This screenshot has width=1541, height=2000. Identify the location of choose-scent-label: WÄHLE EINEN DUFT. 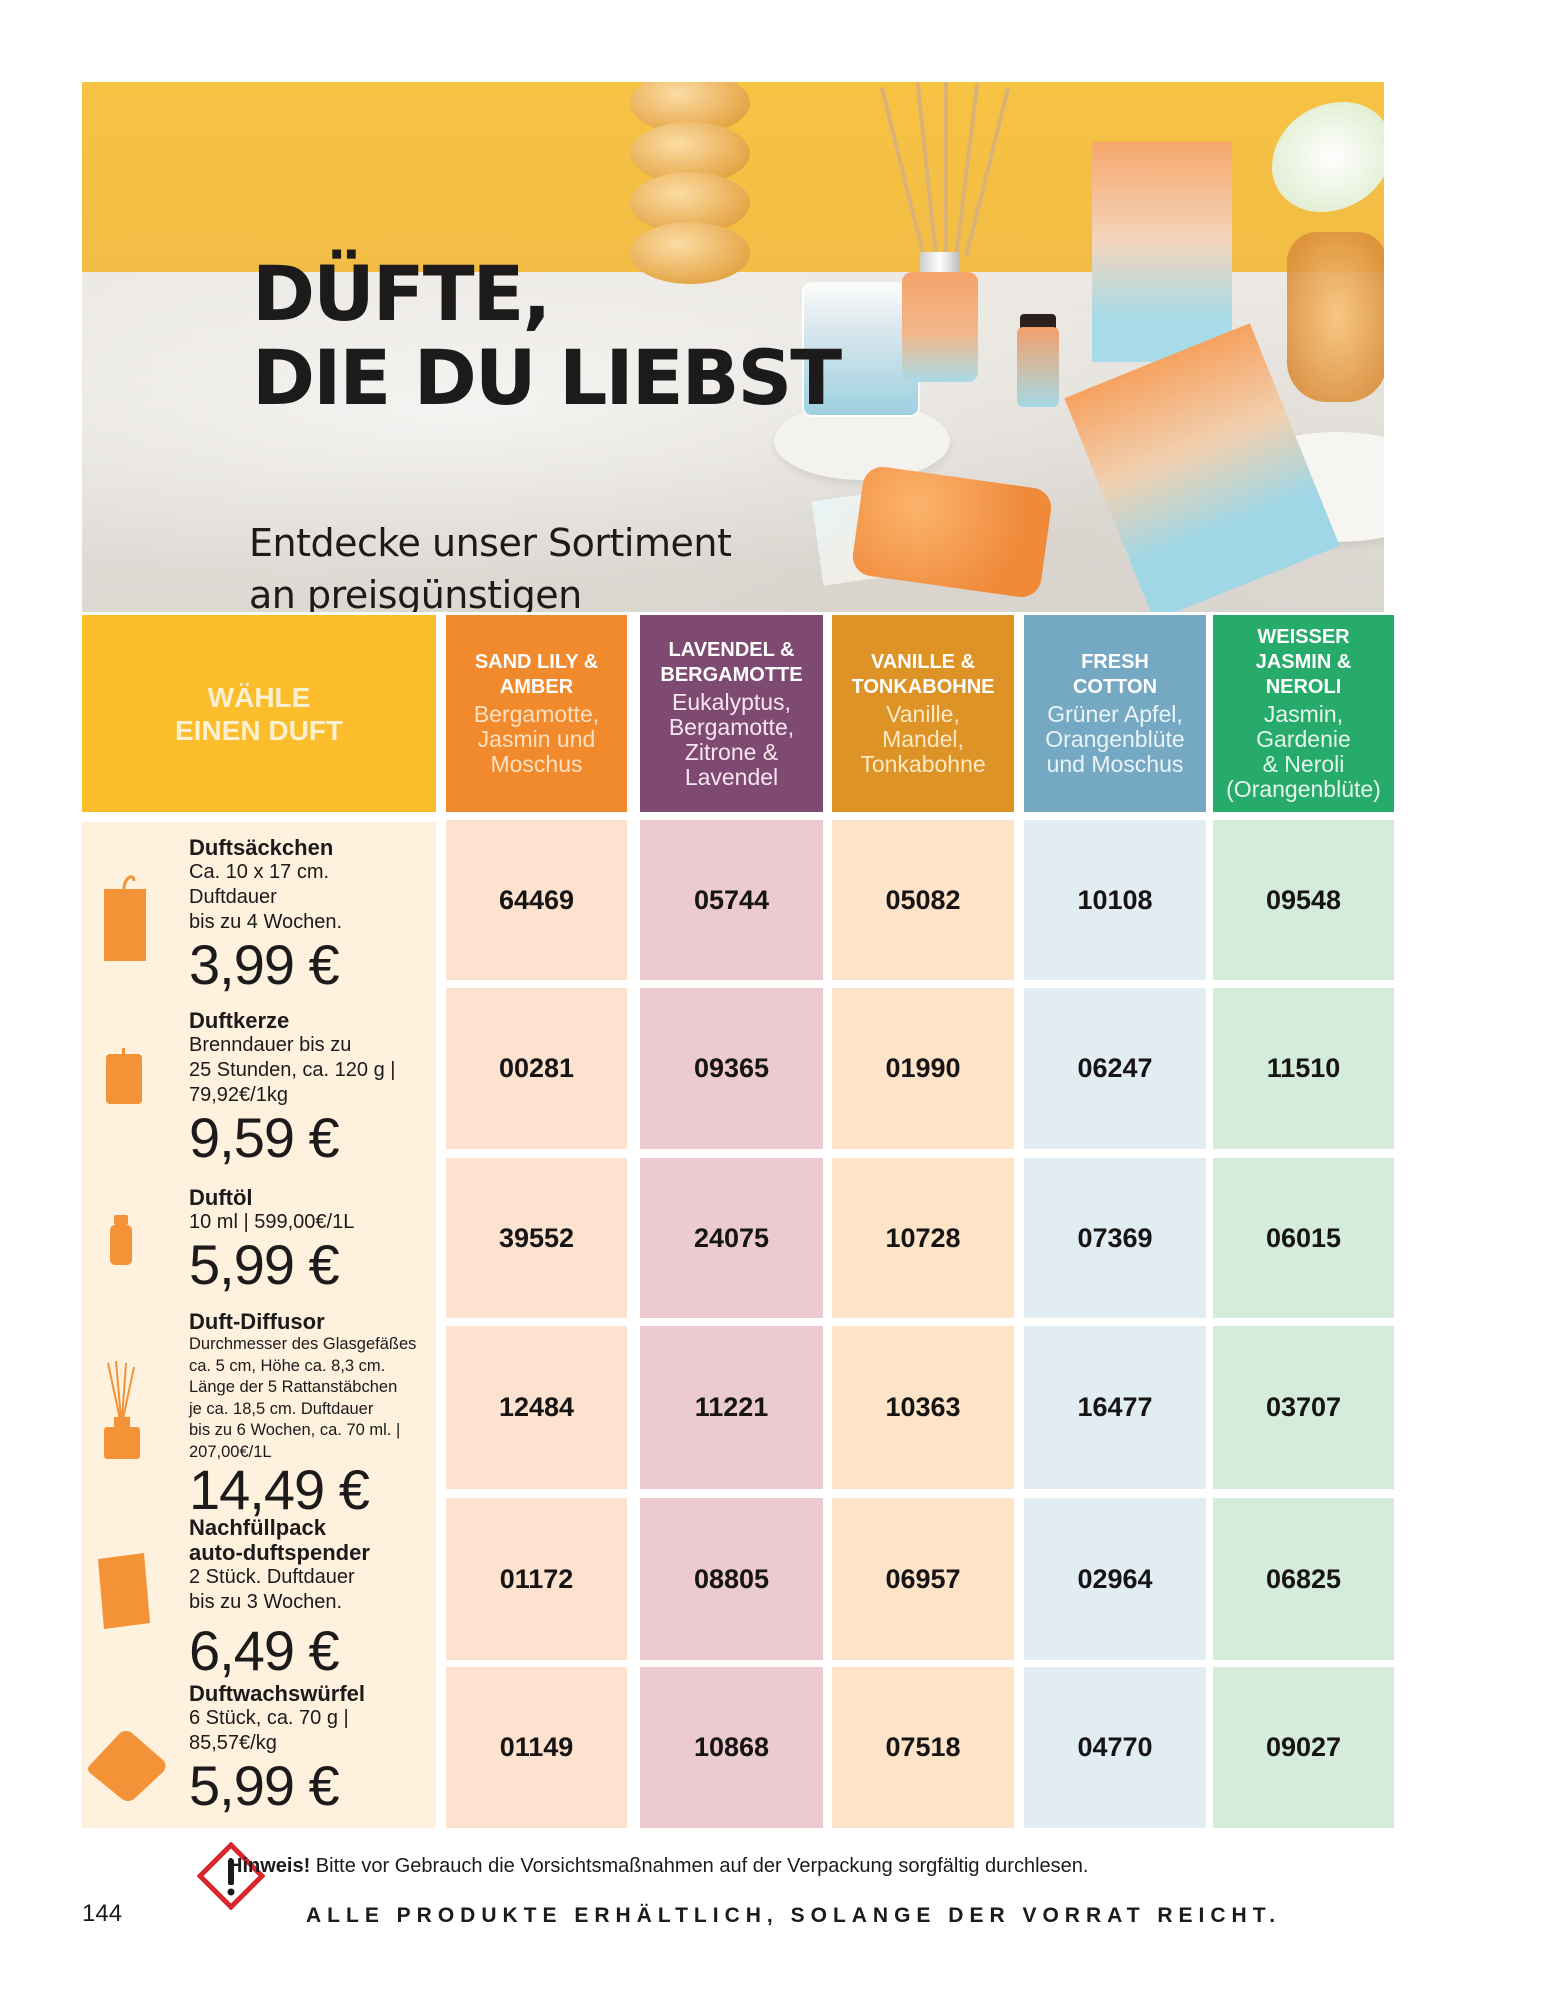
(259, 713).